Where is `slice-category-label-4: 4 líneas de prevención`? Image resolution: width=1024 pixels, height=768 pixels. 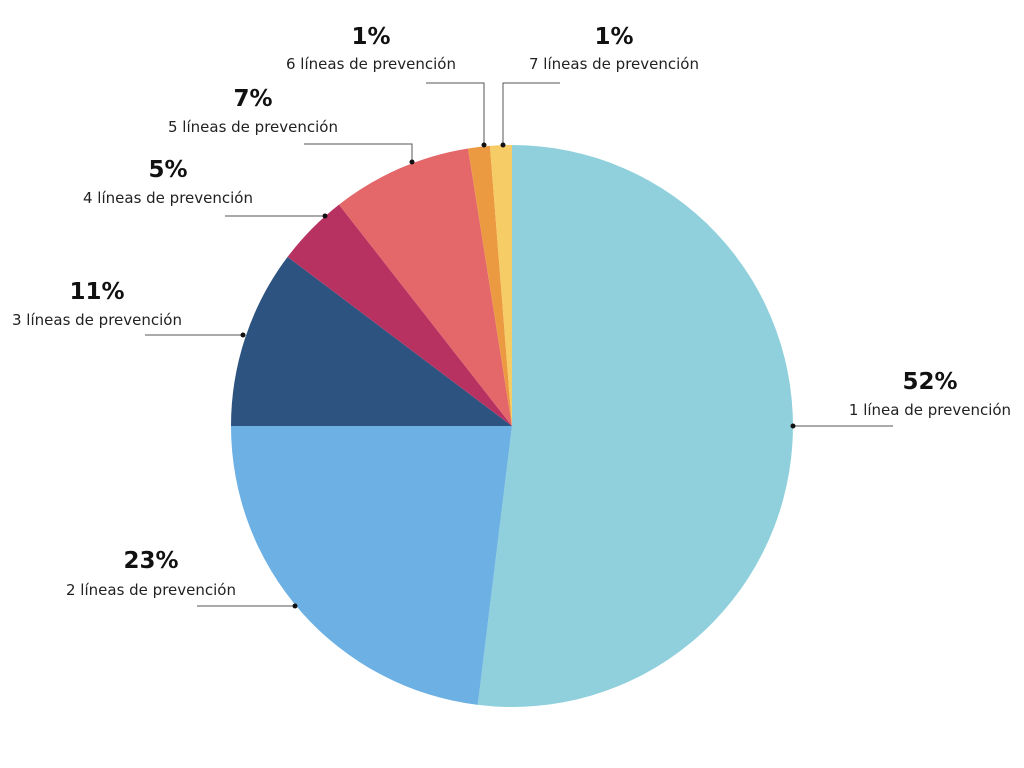
slice-category-label-4: 4 líneas de prevención is located at coordinates (168, 198).